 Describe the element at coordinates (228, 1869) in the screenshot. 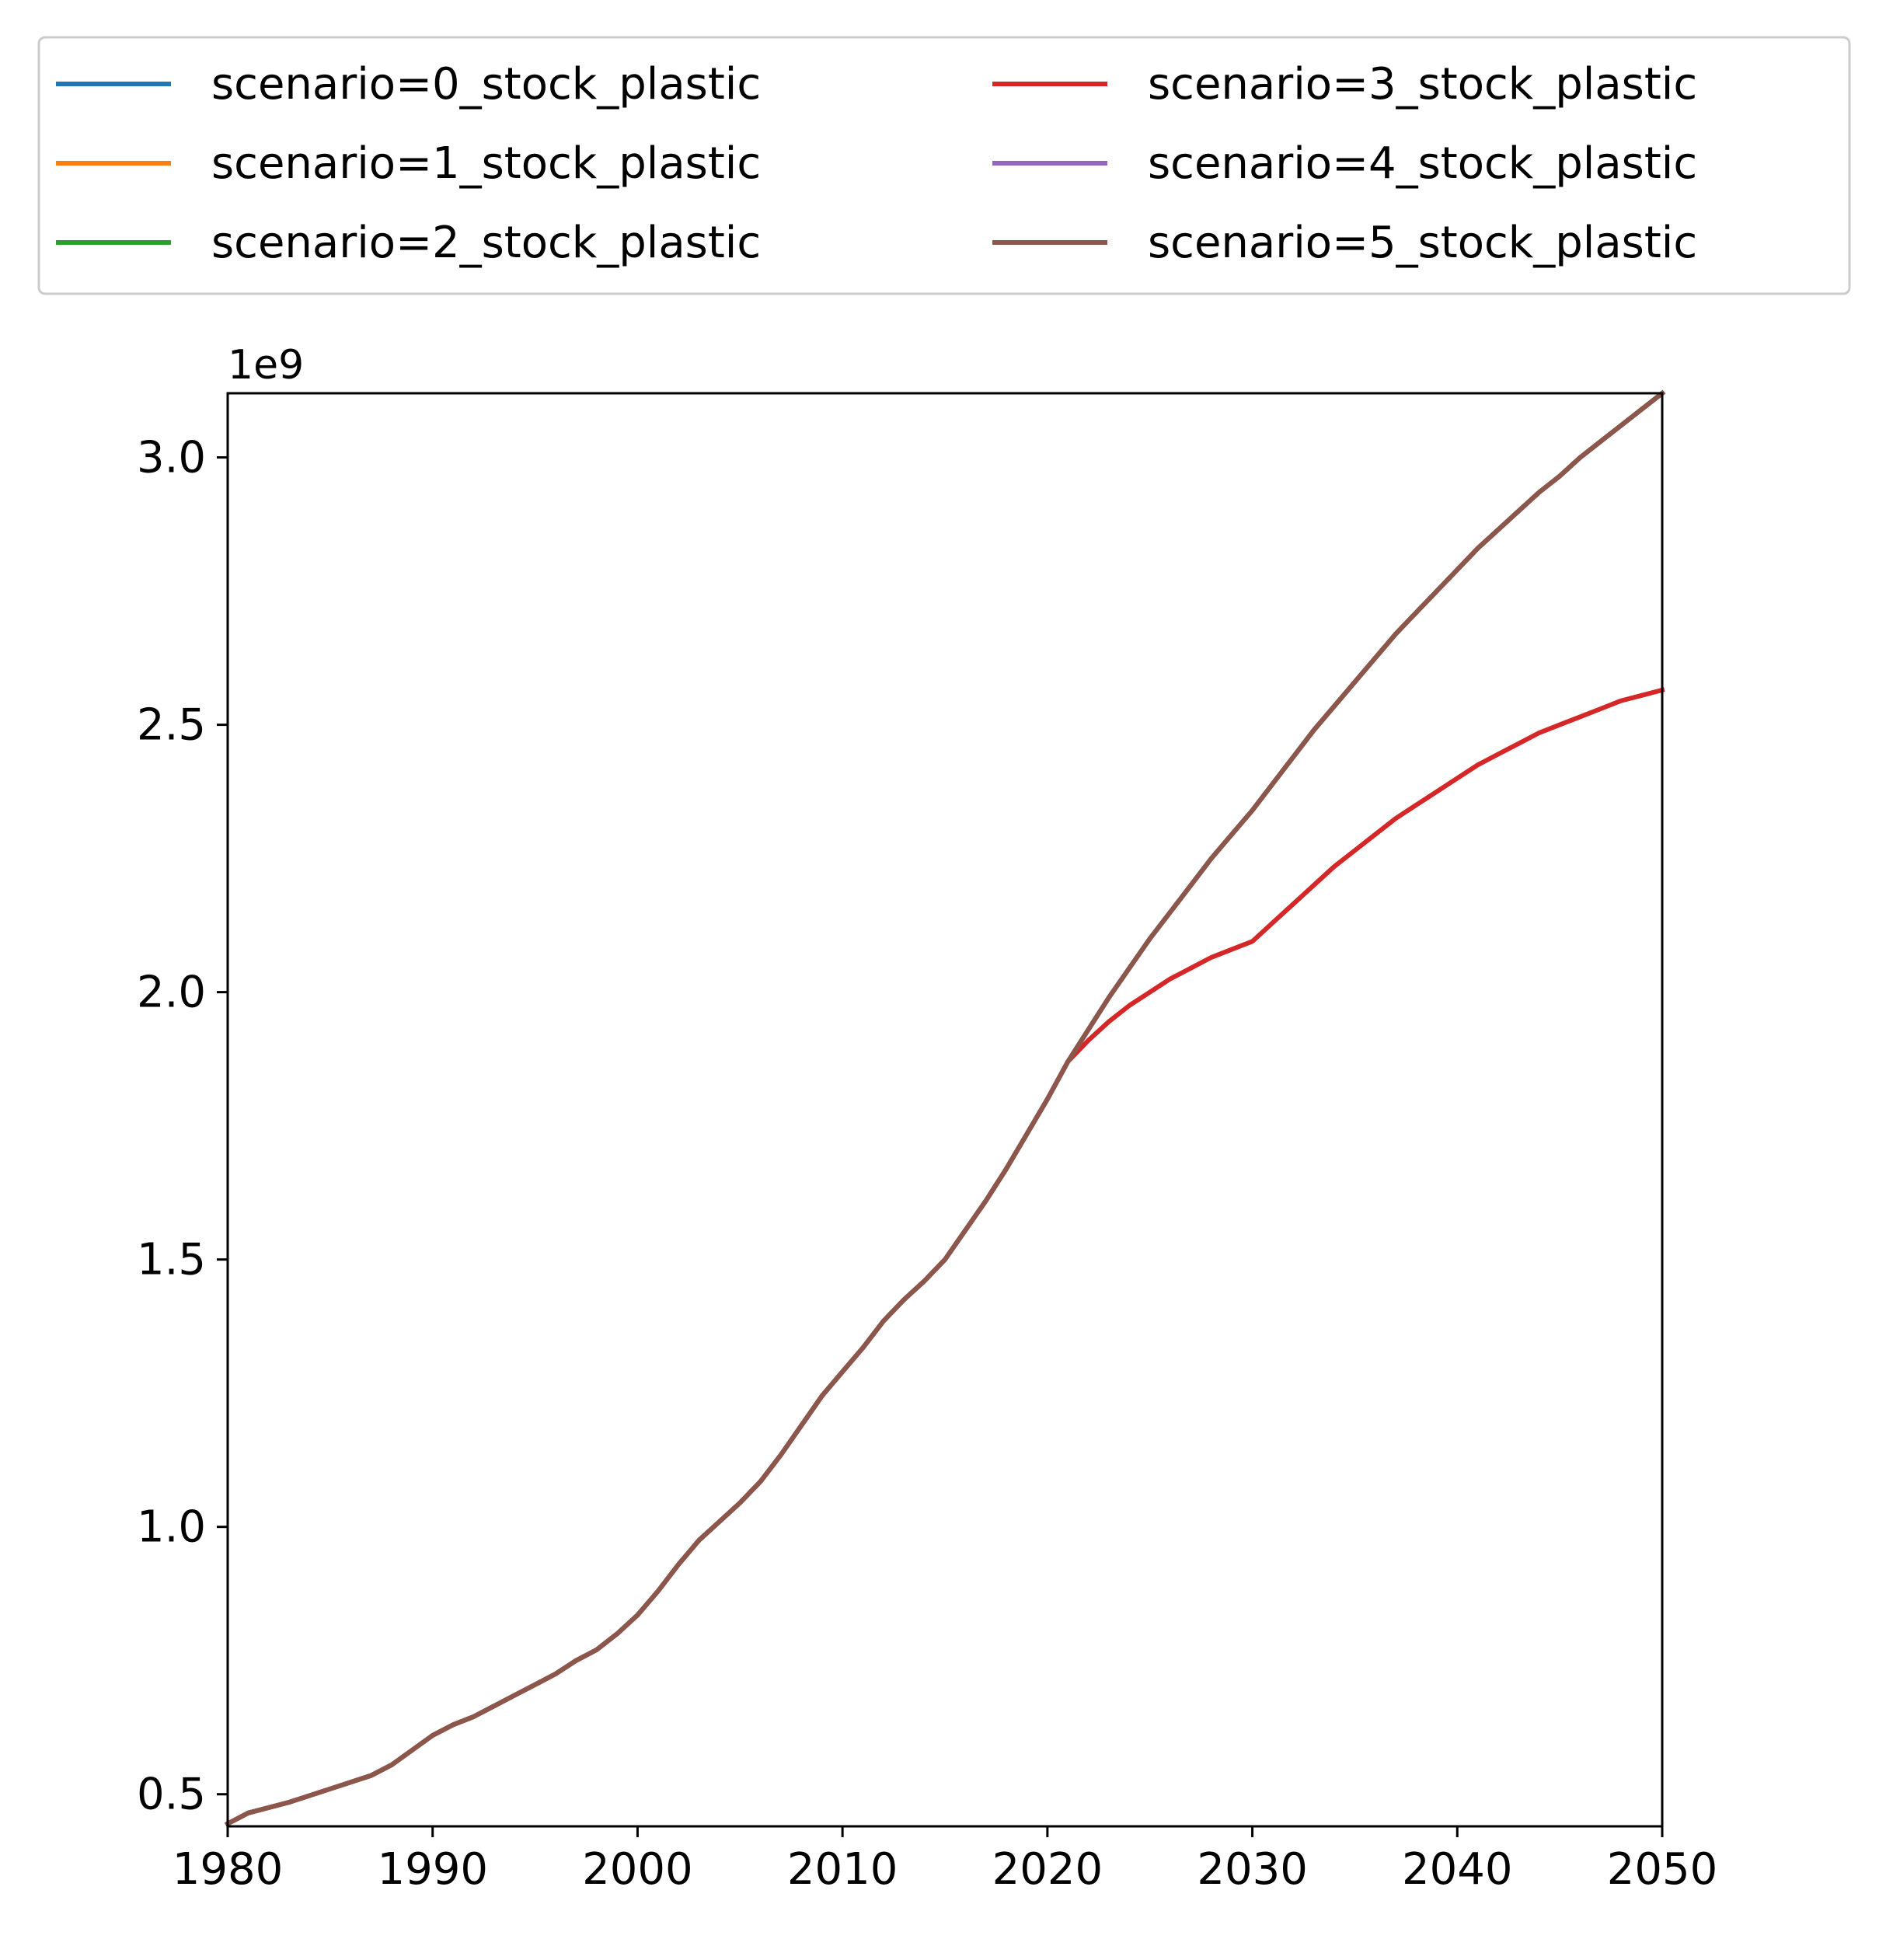

I see `x-tick-label: 1980` at that location.